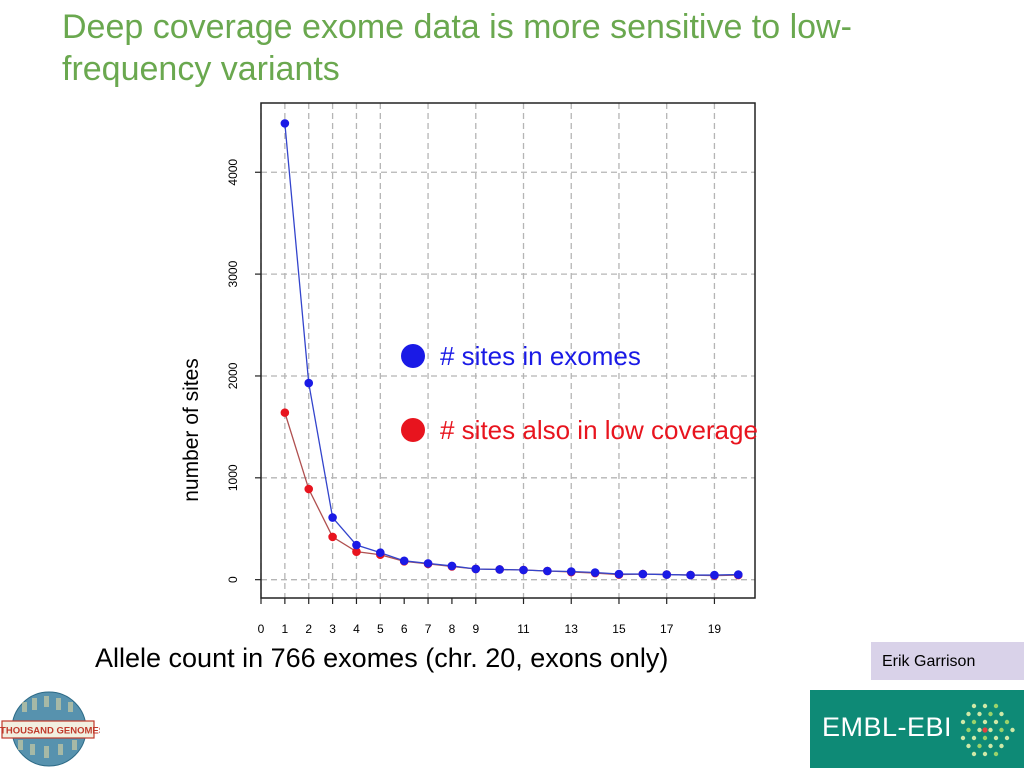 The width and height of the screenshot is (1024, 768). I want to click on x-tick-label: 19, so click(715, 629).